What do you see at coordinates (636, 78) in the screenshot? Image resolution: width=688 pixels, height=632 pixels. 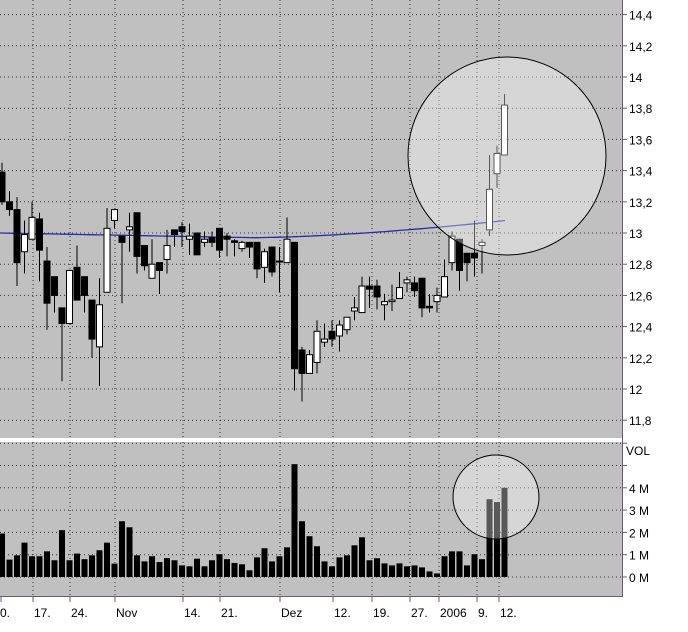 I see `price-tick-label: 14` at bounding box center [636, 78].